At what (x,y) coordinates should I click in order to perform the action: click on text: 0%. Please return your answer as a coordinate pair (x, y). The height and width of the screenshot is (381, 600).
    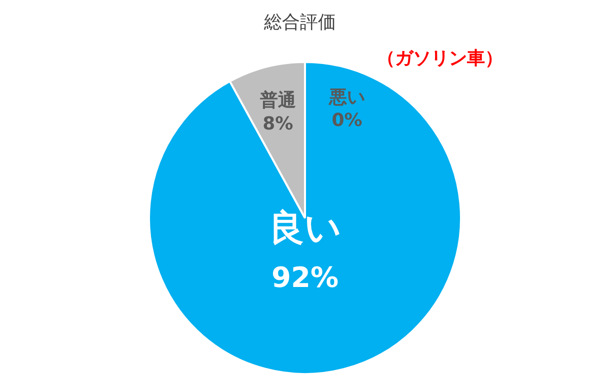
    Looking at the image, I should click on (347, 121).